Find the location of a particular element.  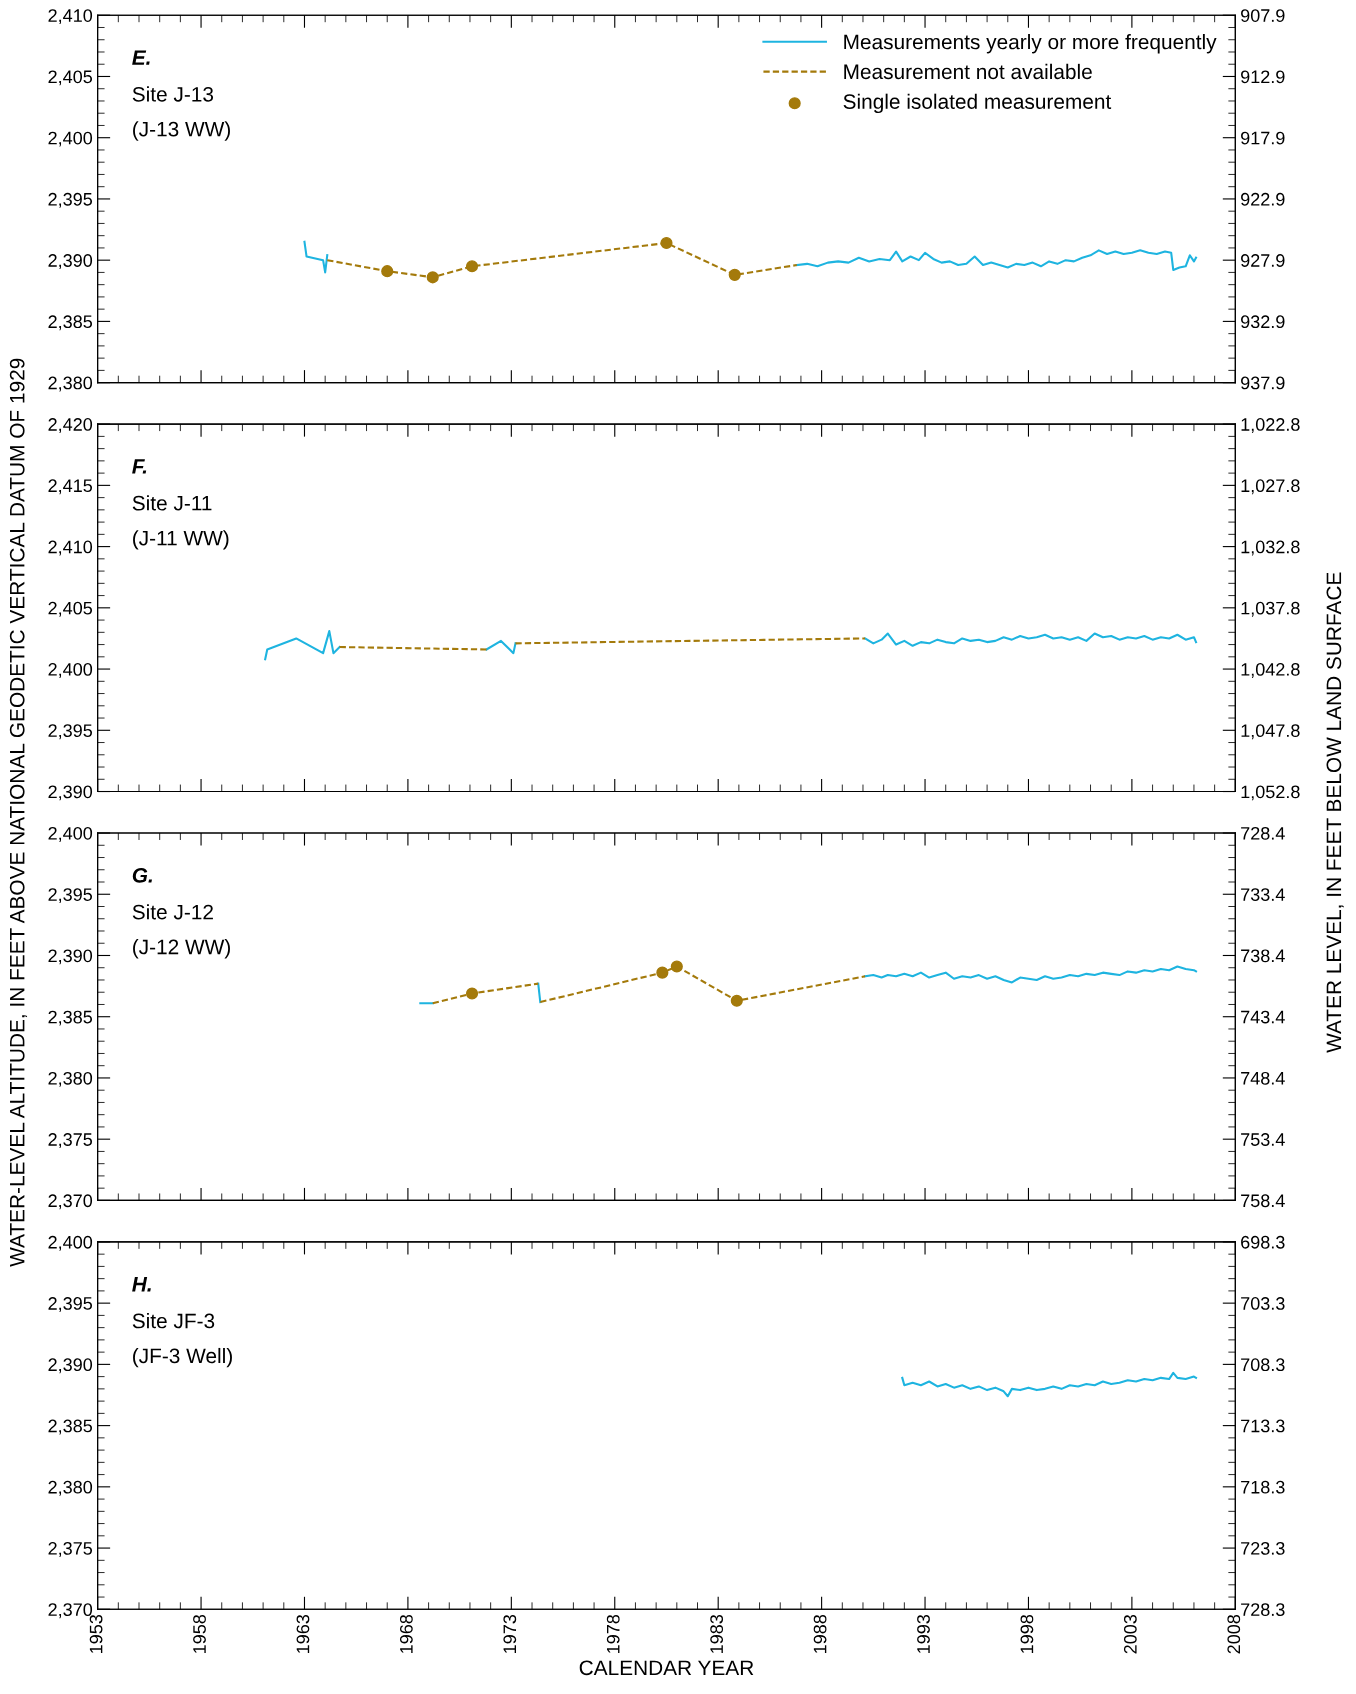

y2-tick-label: 718.3 is located at coordinates (1263, 1487).